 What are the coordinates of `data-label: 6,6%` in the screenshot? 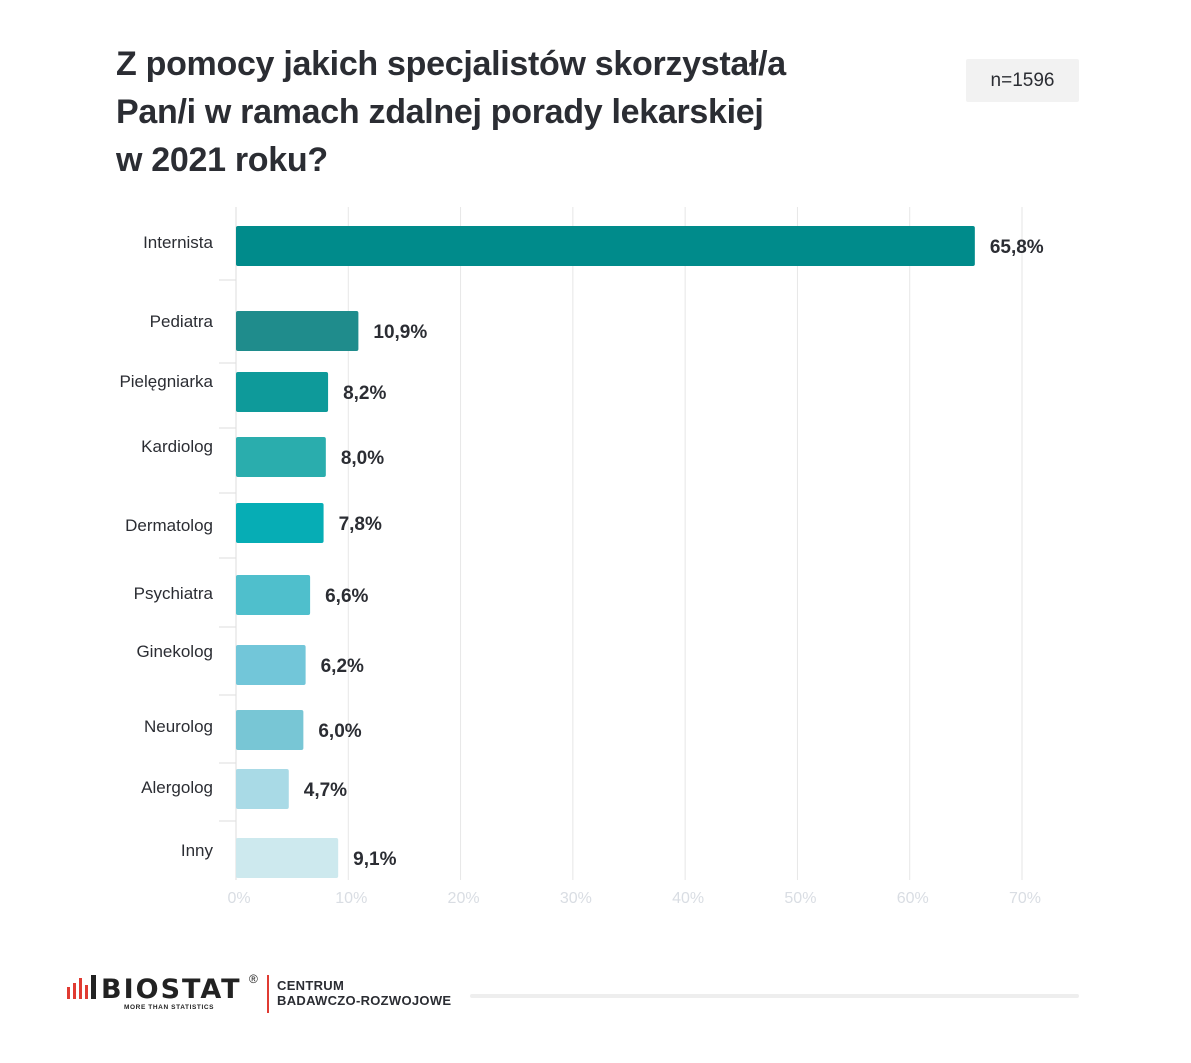 It's located at (346, 596).